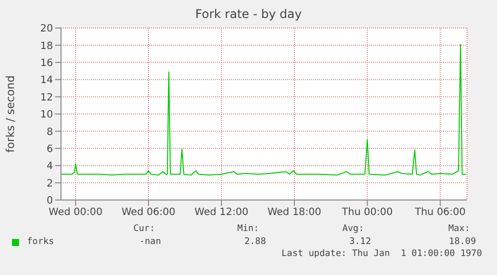 This screenshot has height=275, width=497. What do you see at coordinates (459, 229) in the screenshot?
I see `text: Max:` at bounding box center [459, 229].